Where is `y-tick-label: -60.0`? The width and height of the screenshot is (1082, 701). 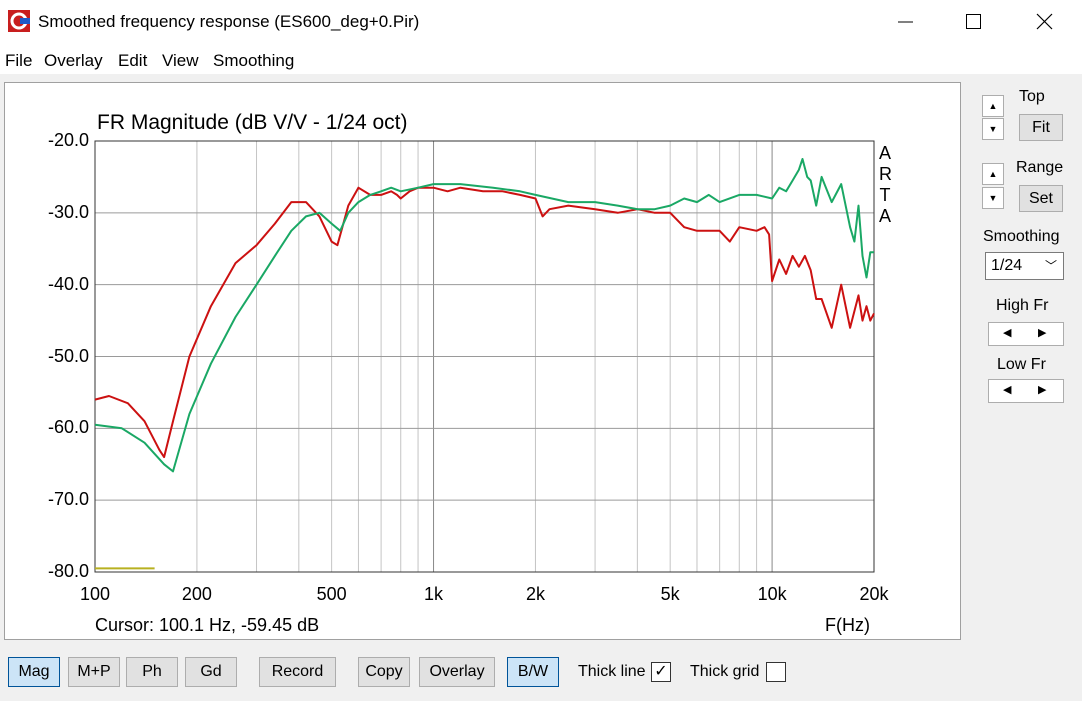 y-tick-label: -60.0 is located at coordinates (68, 427).